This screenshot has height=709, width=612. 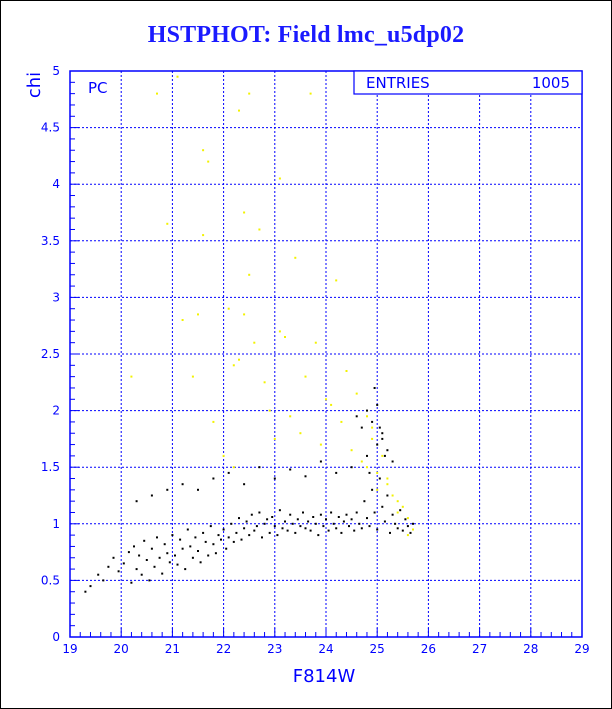 I want to click on y-tick-label: 4.5, so click(x=50, y=128).